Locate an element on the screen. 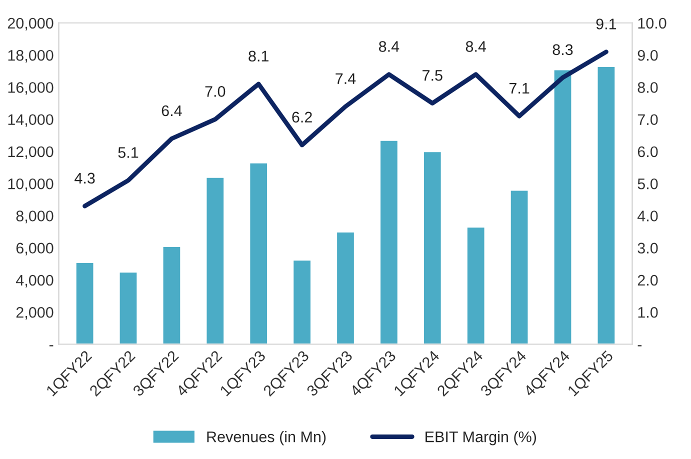 The image size is (691, 459). data-label: 7.0 is located at coordinates (215, 91).